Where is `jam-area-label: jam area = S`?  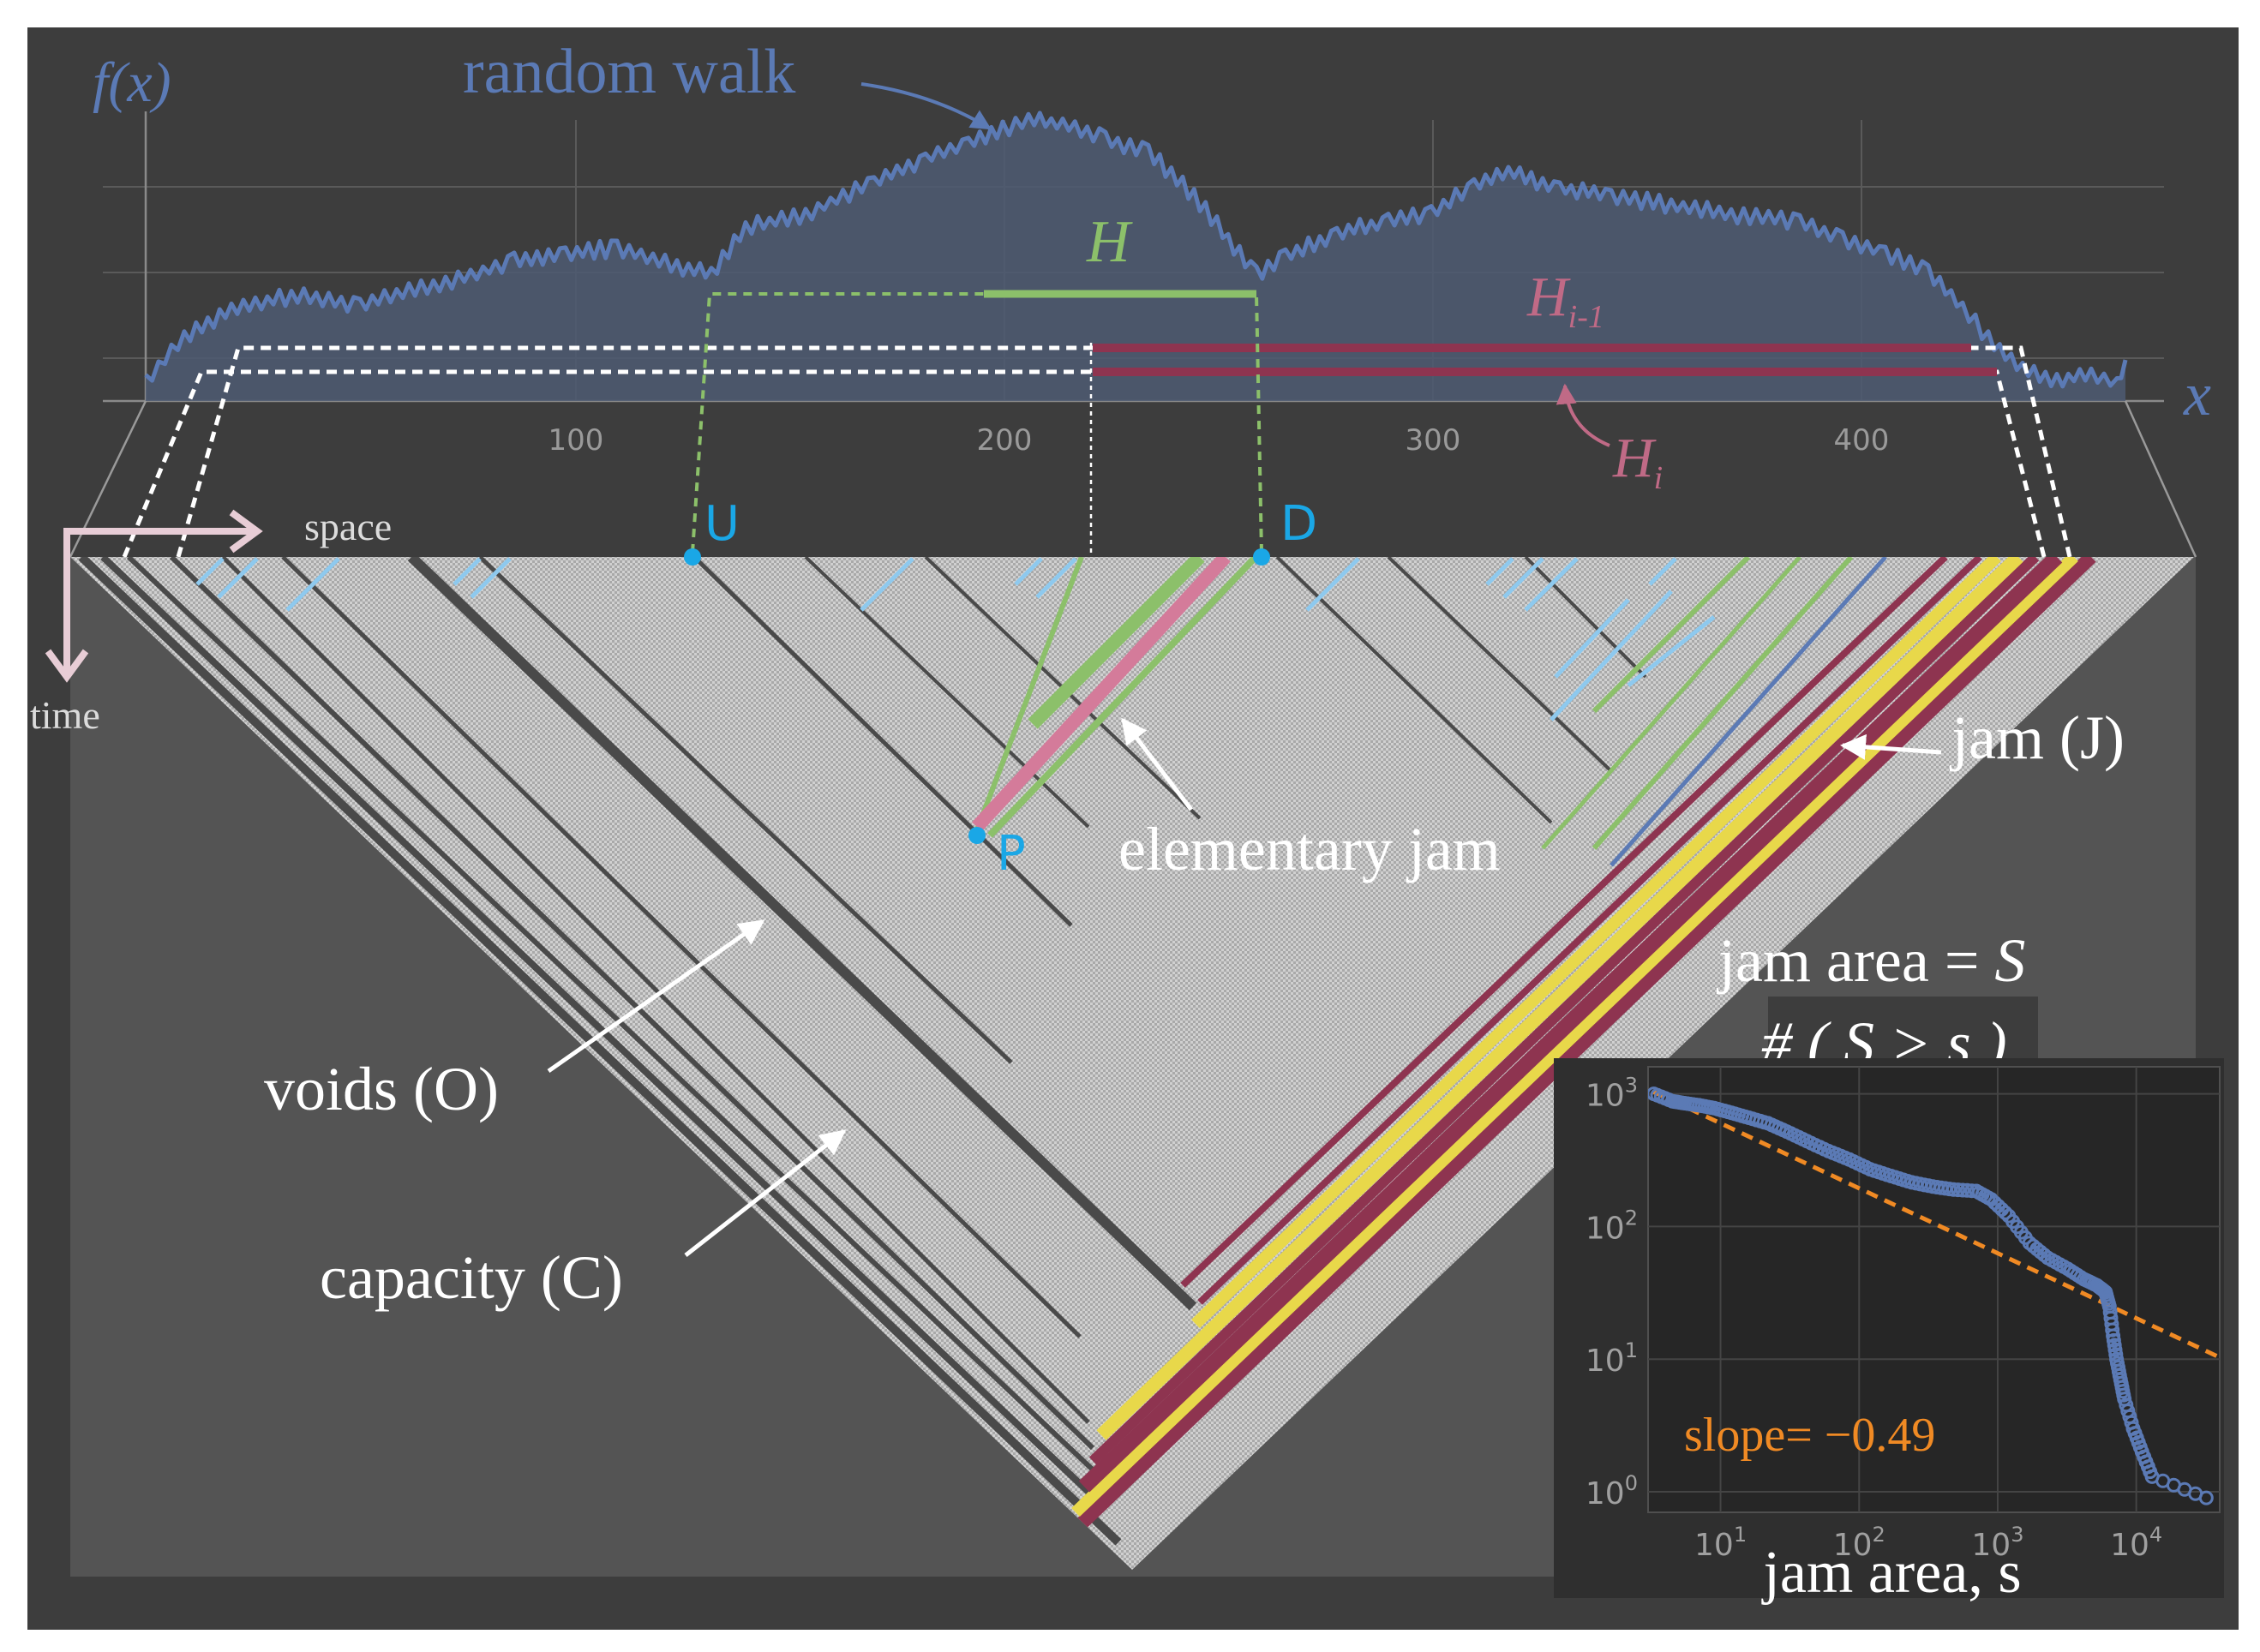
jam-area-label: jam area = S is located at coordinates (1870, 960).